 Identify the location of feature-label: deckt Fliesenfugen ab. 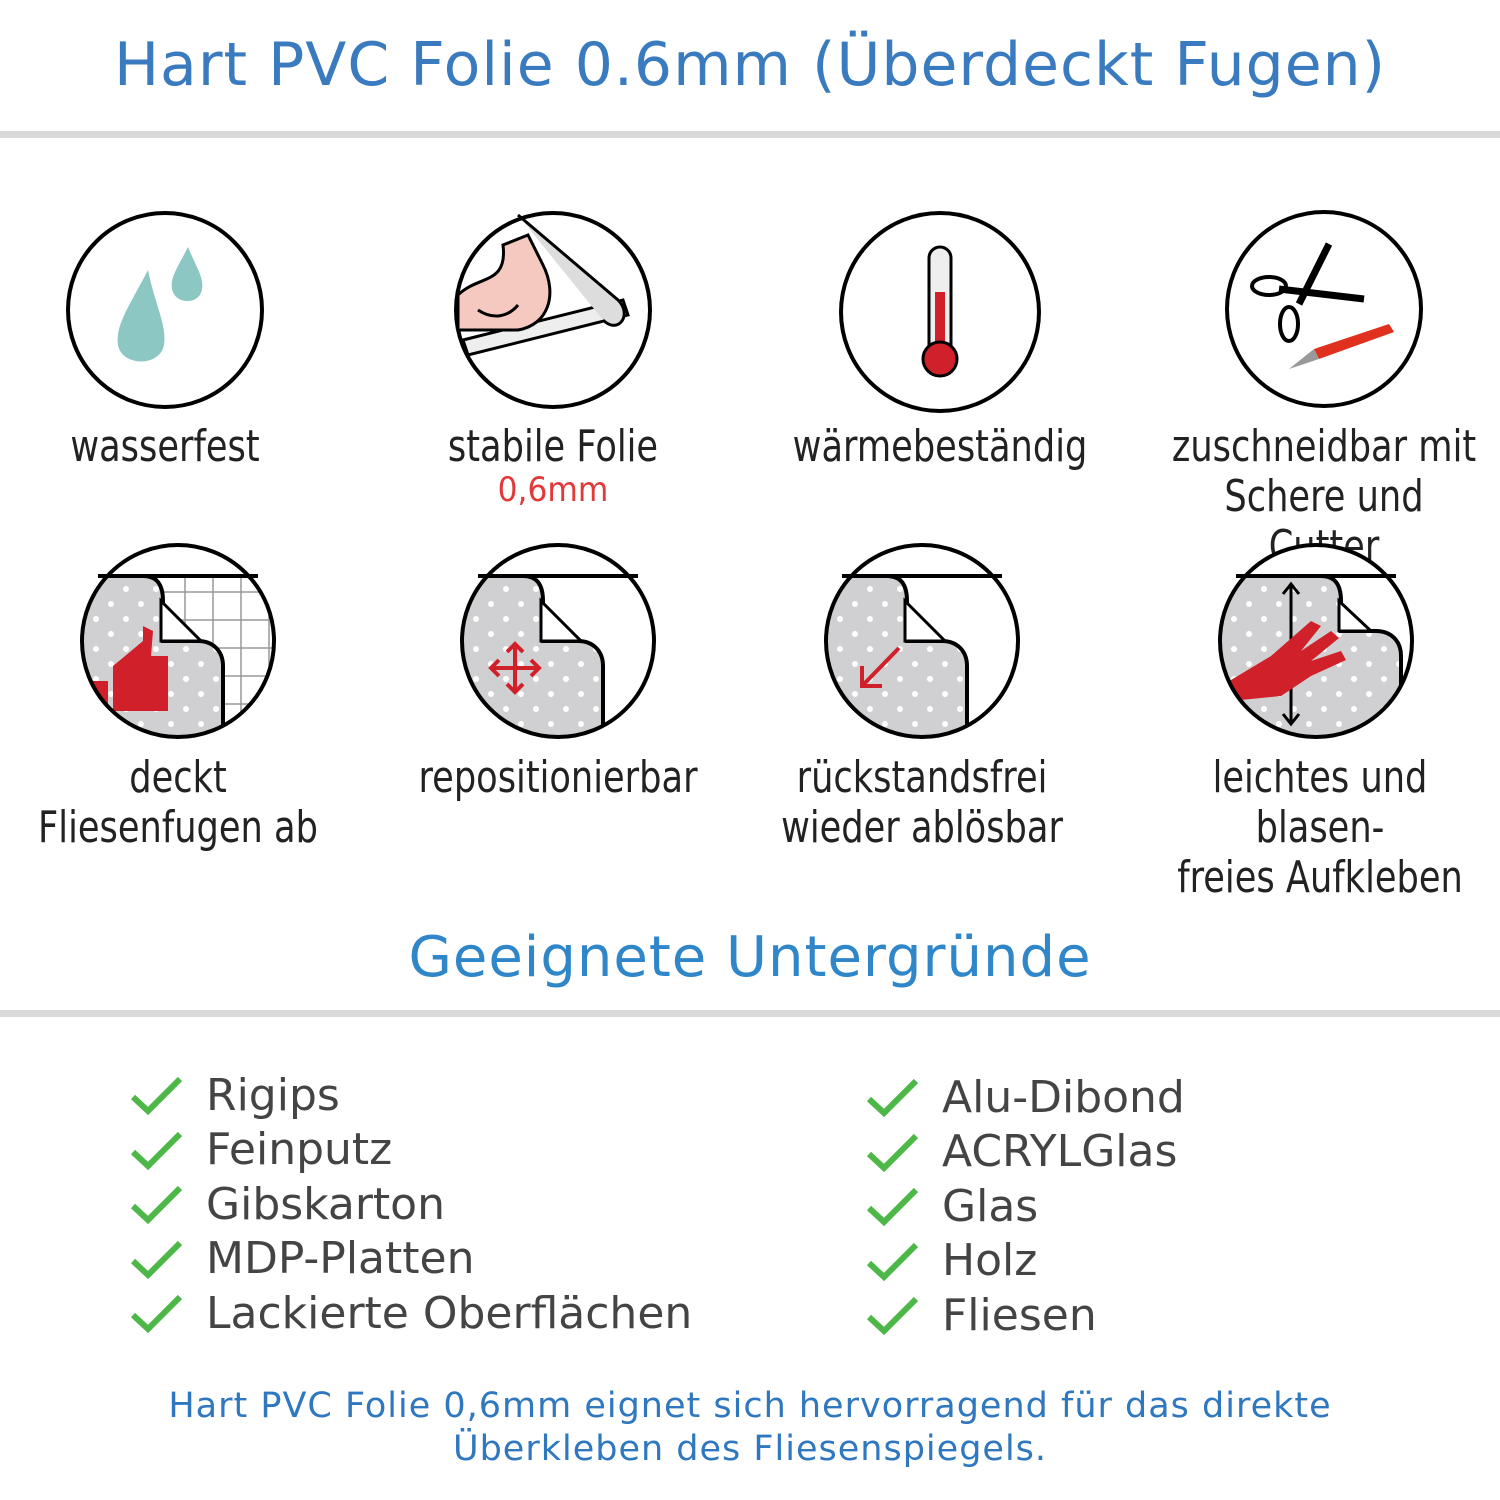
(178, 802).